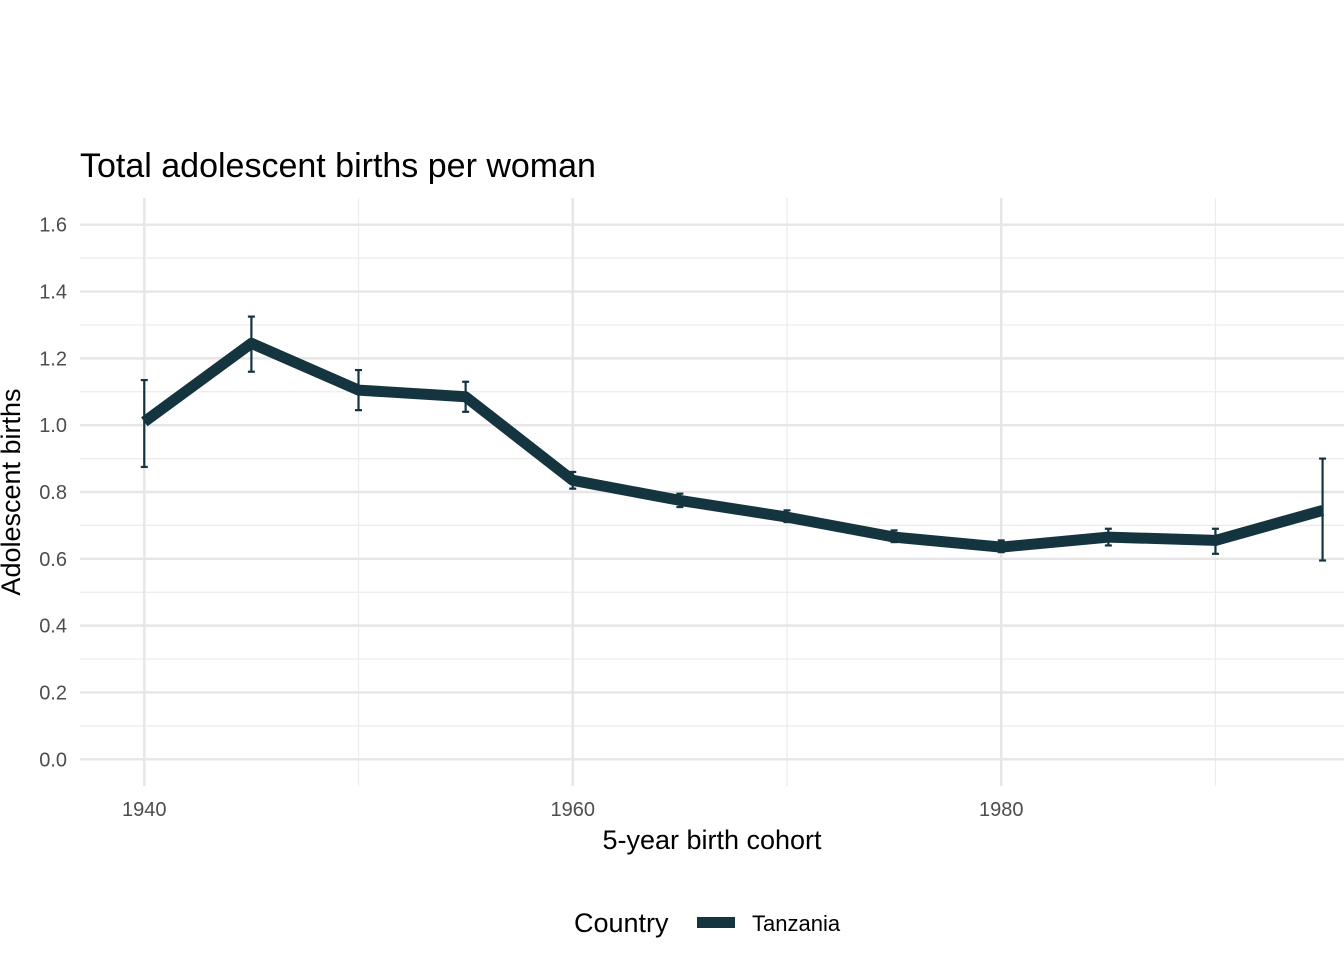 The width and height of the screenshot is (1344, 960). I want to click on legend: Country Tanzania, so click(707, 923).